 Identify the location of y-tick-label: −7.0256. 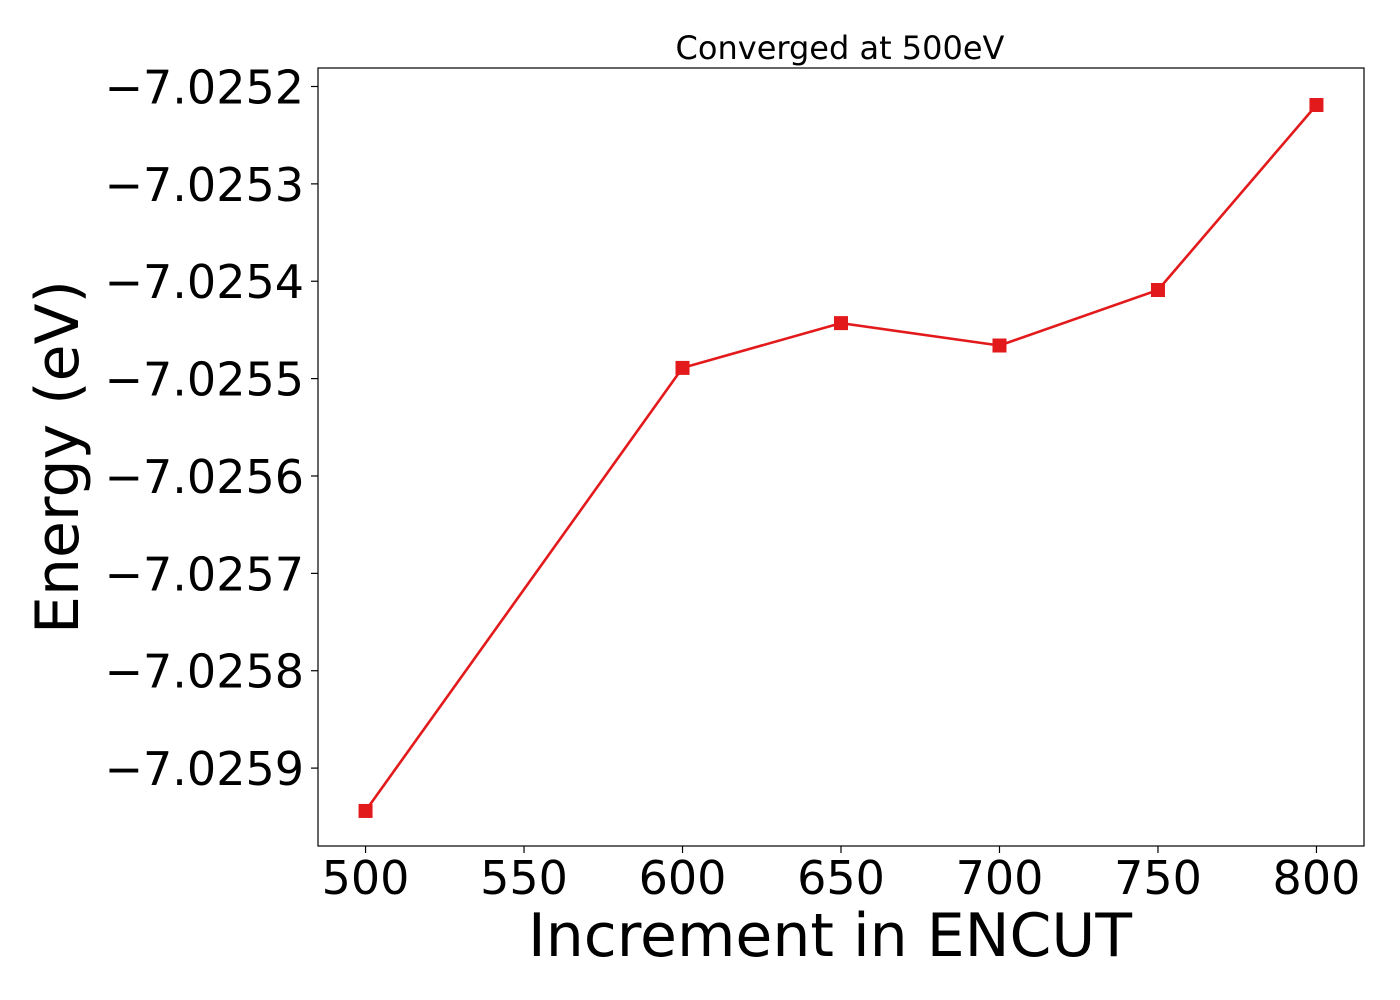
(205, 477).